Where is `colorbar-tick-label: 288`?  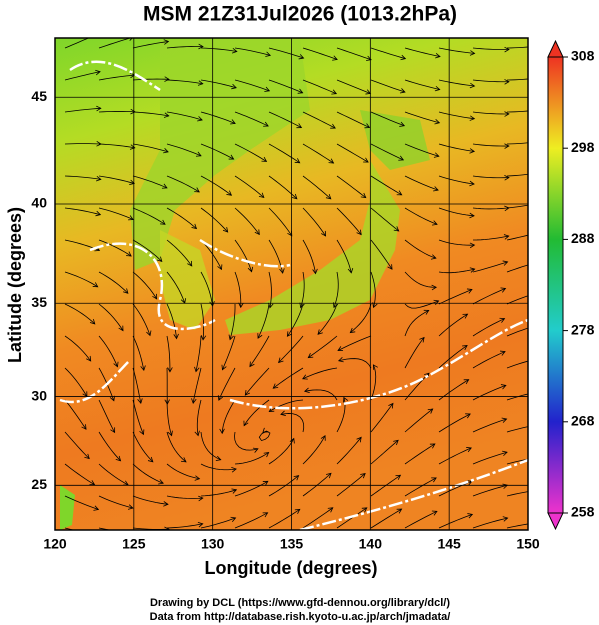 colorbar-tick-label: 288 is located at coordinates (583, 238).